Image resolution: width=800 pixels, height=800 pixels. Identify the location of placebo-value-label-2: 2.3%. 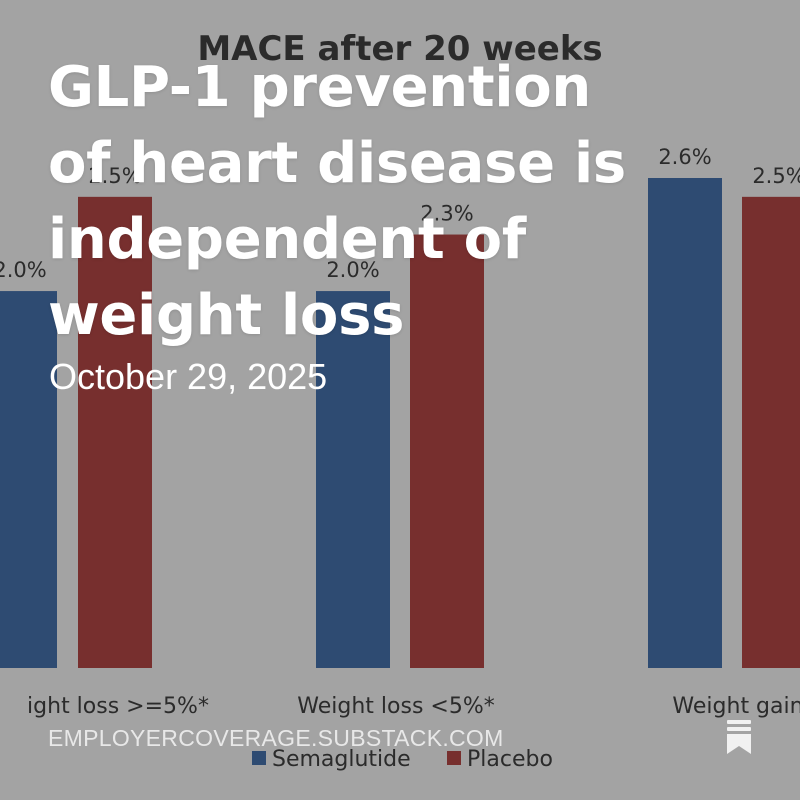
(446, 214).